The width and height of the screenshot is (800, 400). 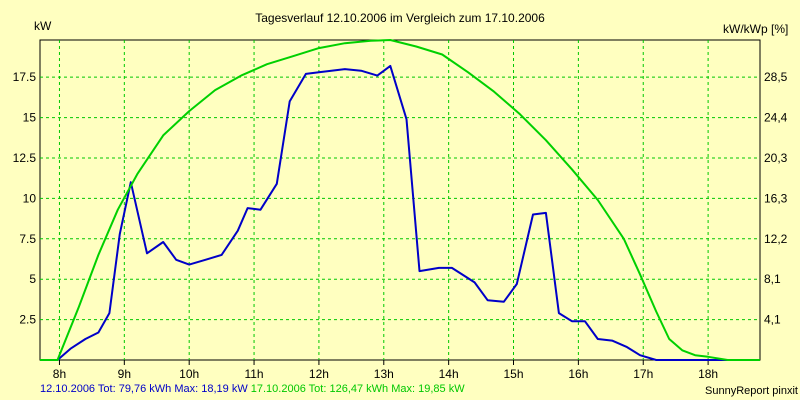 What do you see at coordinates (772, 279) in the screenshot?
I see `y-tick-label-right: 8,1` at bounding box center [772, 279].